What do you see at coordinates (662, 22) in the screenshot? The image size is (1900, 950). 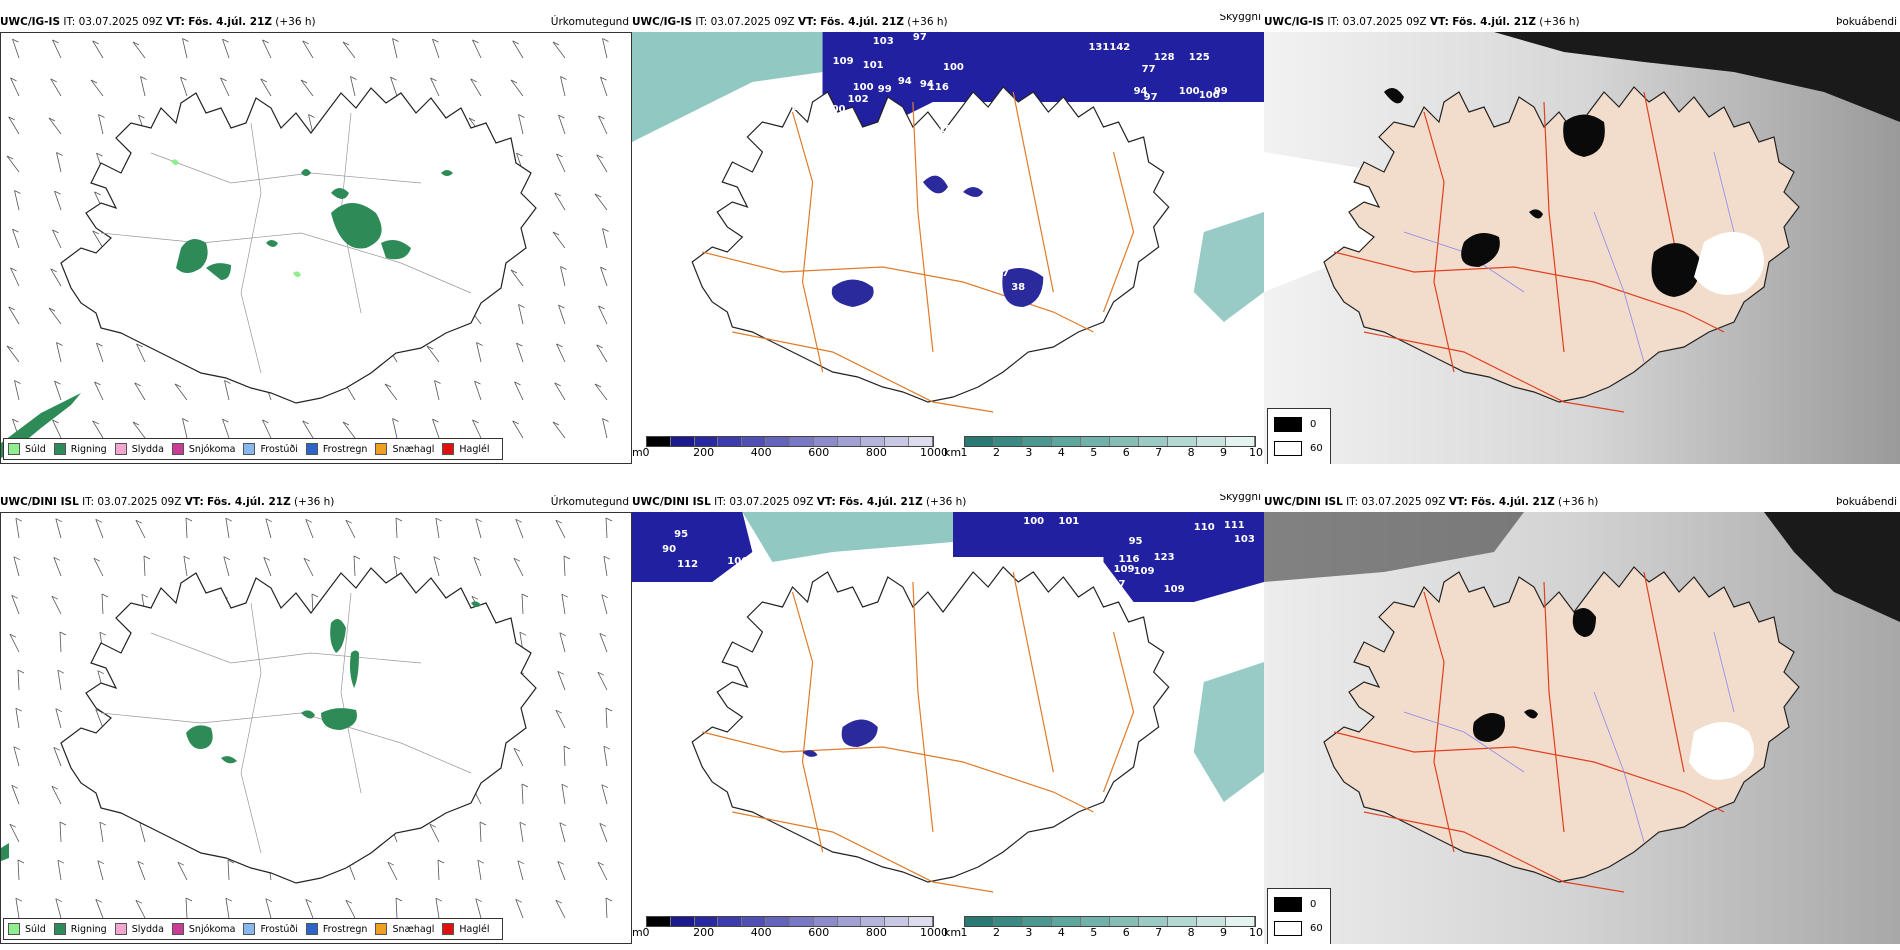 I see `model-name: UWC/IG-IS` at bounding box center [662, 22].